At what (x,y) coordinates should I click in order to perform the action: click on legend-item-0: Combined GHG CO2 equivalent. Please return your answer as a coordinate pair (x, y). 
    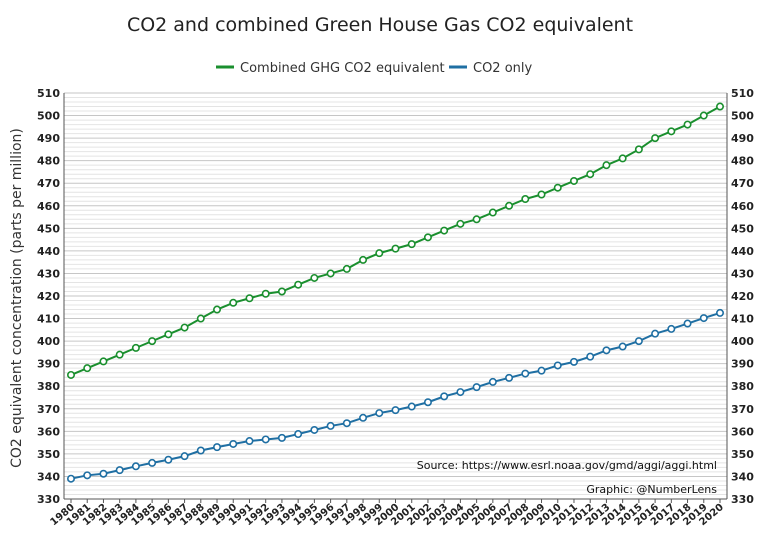
    Looking at the image, I should click on (330, 68).